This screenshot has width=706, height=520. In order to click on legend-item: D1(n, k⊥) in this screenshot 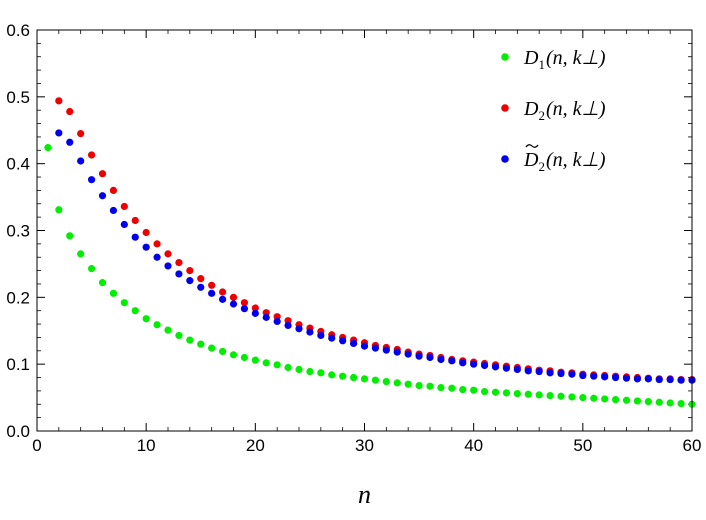, I will do `click(553, 59)`.